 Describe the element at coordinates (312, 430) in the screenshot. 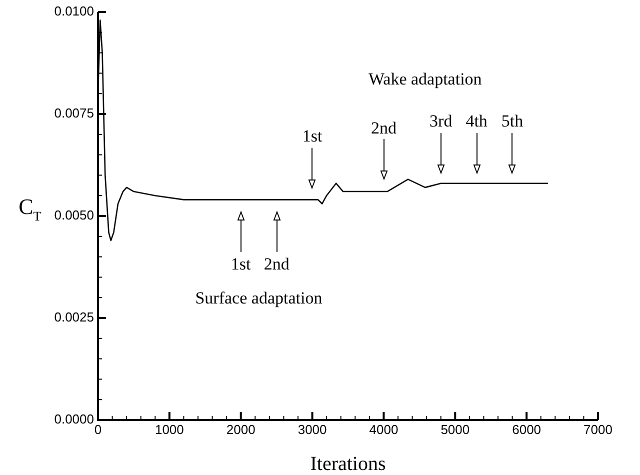

I see `x-tick-label: 3000` at that location.